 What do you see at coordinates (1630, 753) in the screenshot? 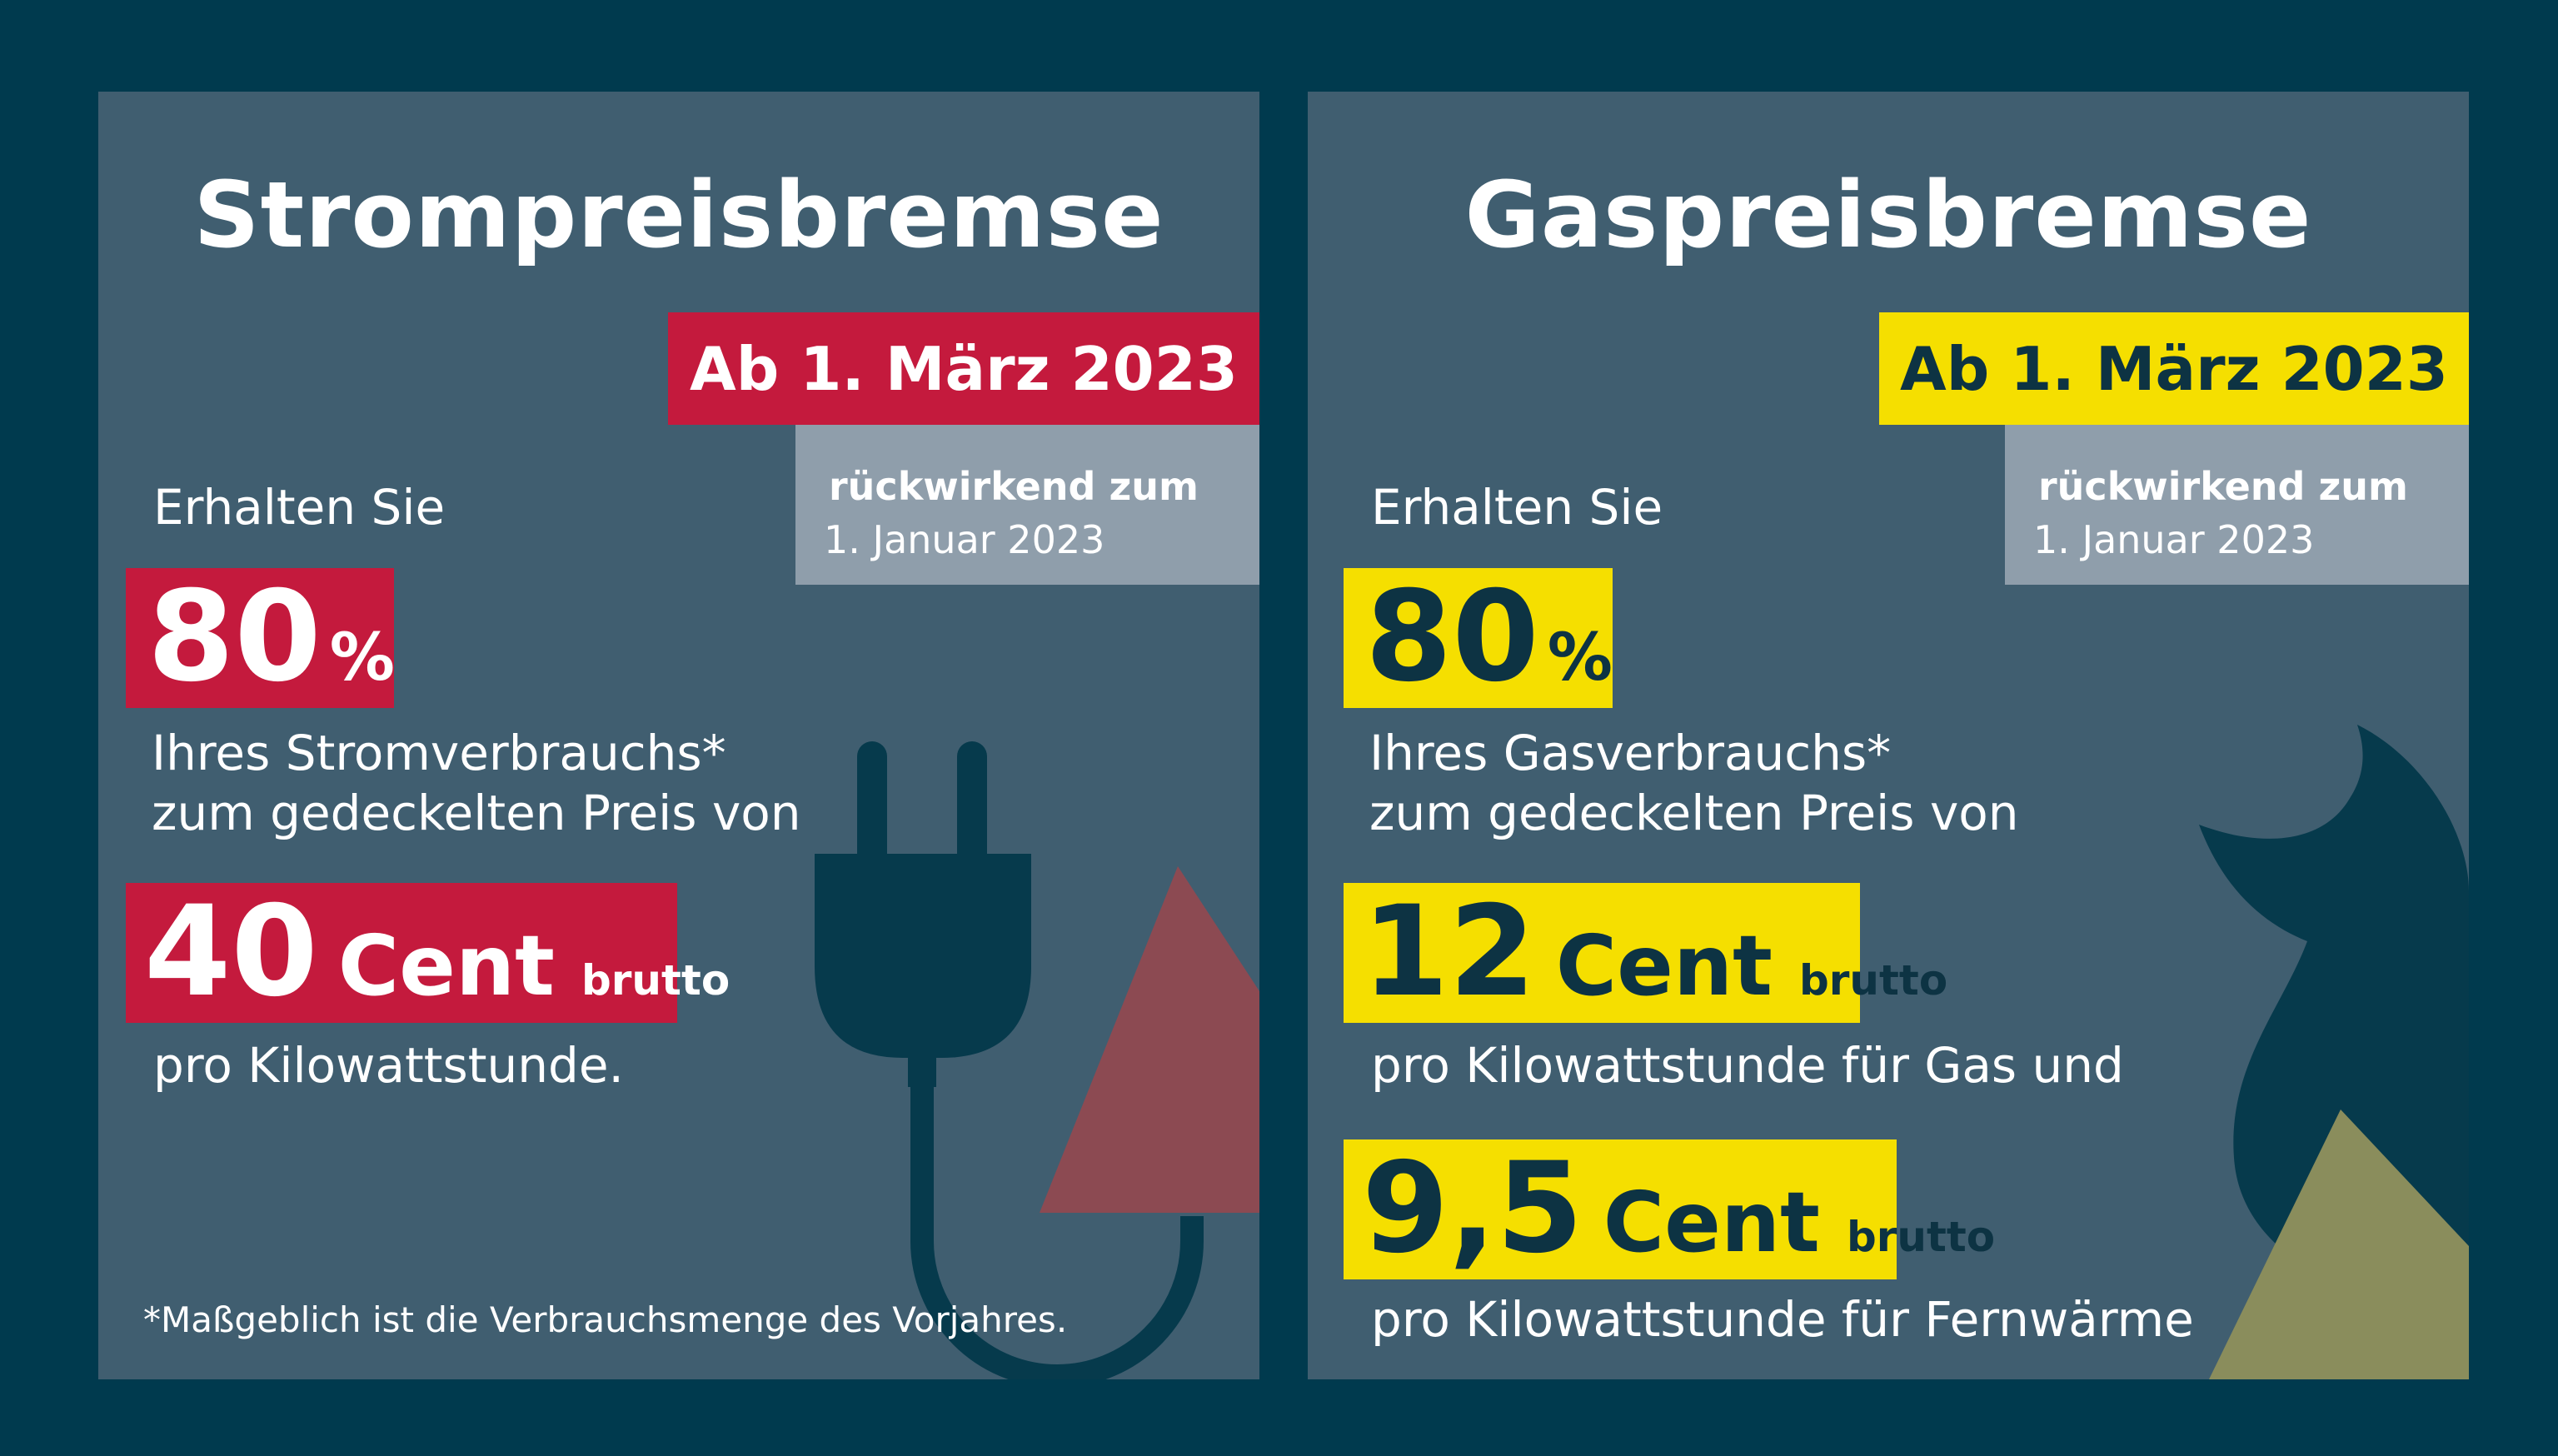
I see `usage-line-1: Ihres Gasverbrauchs*` at bounding box center [1630, 753].